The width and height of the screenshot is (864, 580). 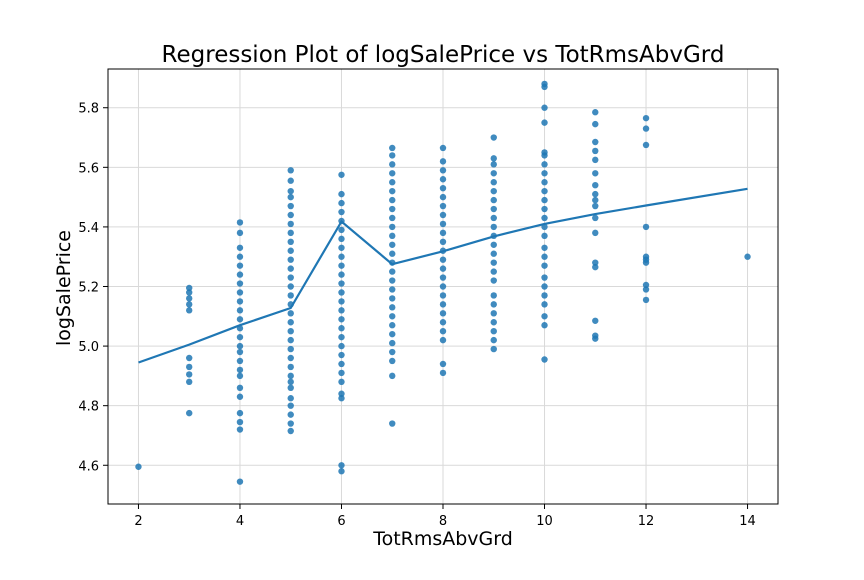 What do you see at coordinates (64, 288) in the screenshot?
I see `y-axis-label: logSalePrice` at bounding box center [64, 288].